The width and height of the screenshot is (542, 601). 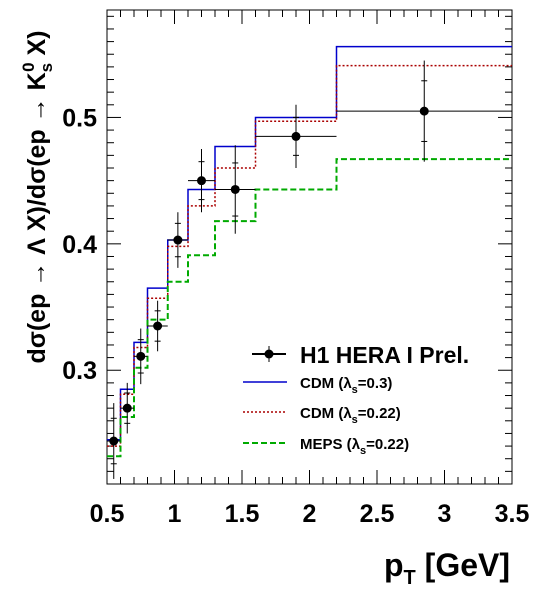 What do you see at coordinates (79, 118) in the screenshot?
I see `y-tick-label: 0.5` at bounding box center [79, 118].